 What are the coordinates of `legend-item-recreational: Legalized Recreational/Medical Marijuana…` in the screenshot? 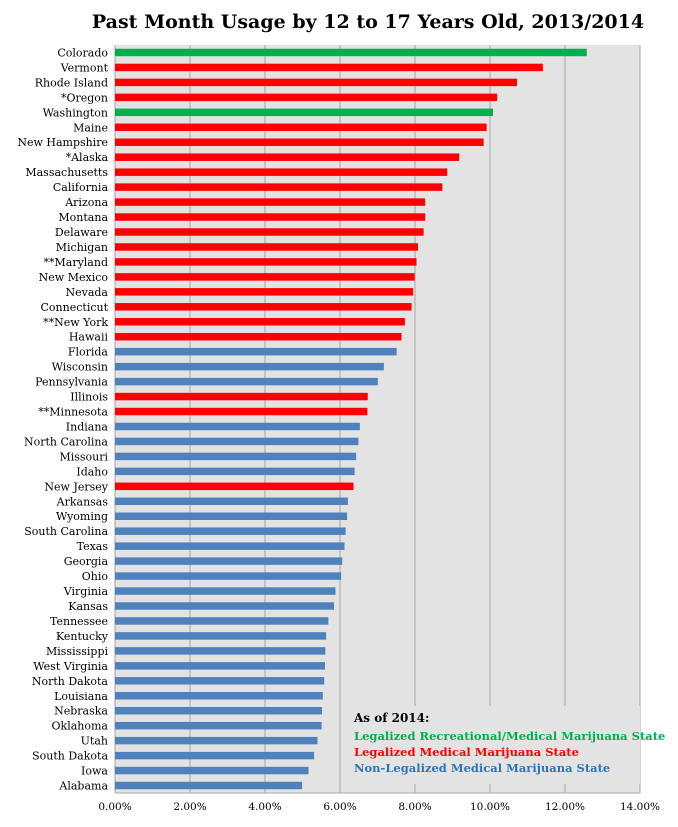 It's located at (509, 736).